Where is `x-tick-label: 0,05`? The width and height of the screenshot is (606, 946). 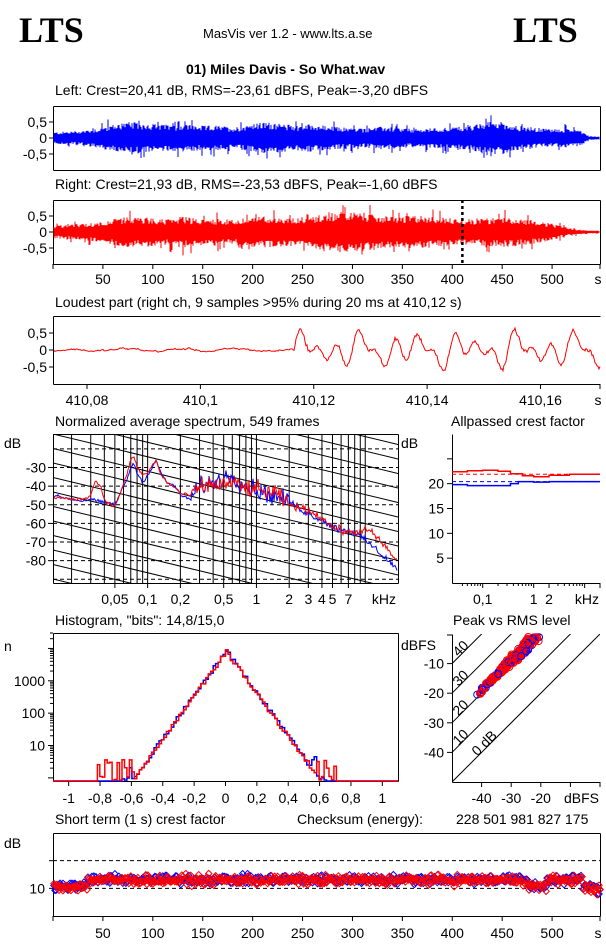 x-tick-label: 0,05 is located at coordinates (114, 599).